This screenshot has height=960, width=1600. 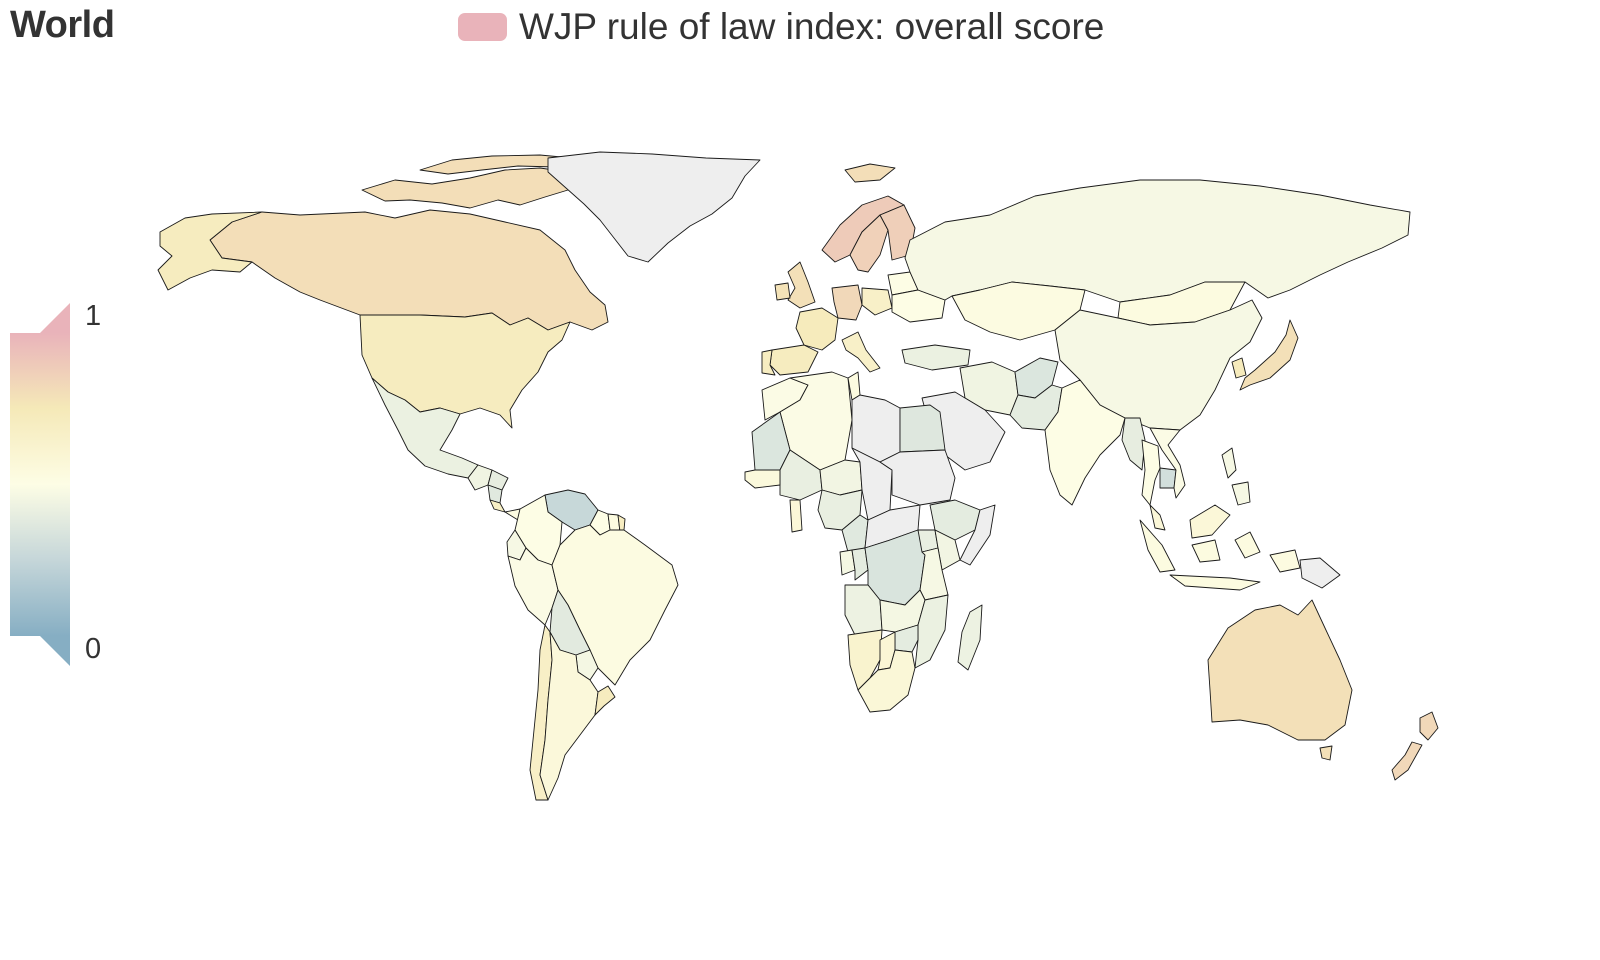 I want to click on region-russia, so click(x=1157, y=241).